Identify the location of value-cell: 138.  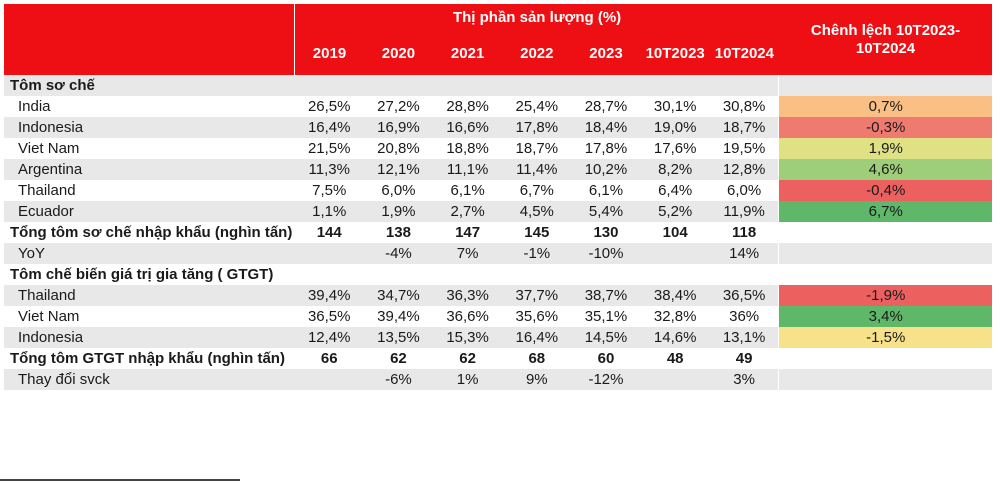
(398, 232).